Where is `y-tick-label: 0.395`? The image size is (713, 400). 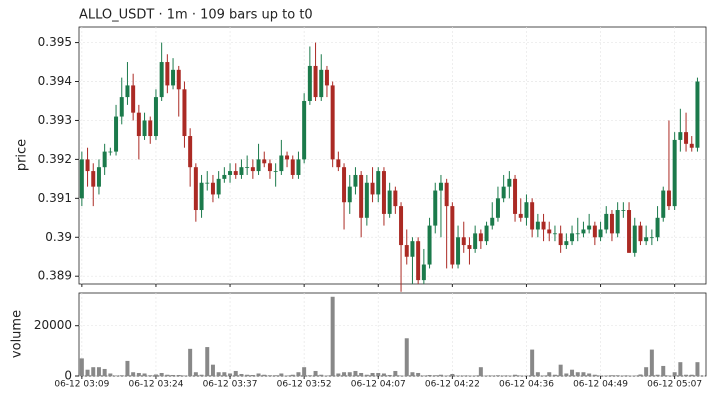 y-tick-label: 0.395 is located at coordinates (55, 42).